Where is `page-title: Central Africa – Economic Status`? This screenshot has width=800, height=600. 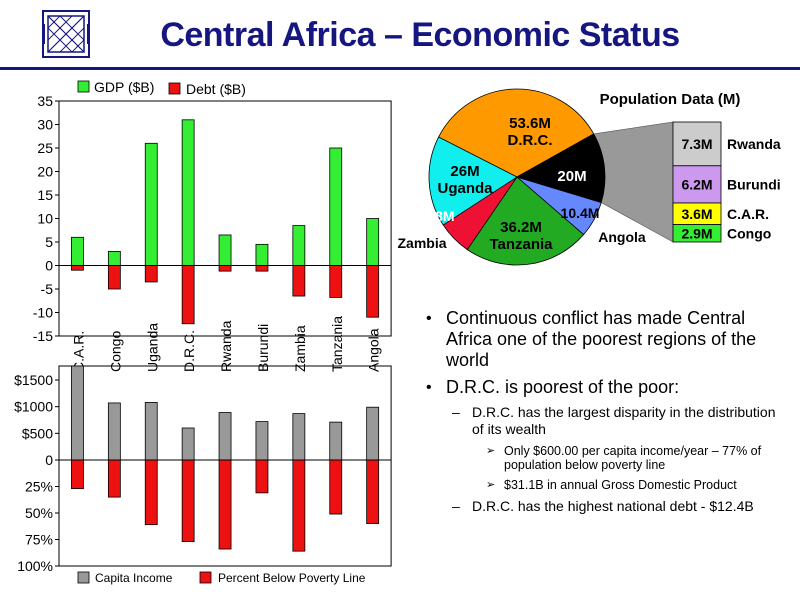
page-title: Central Africa – Economic Status is located at coordinates (420, 35).